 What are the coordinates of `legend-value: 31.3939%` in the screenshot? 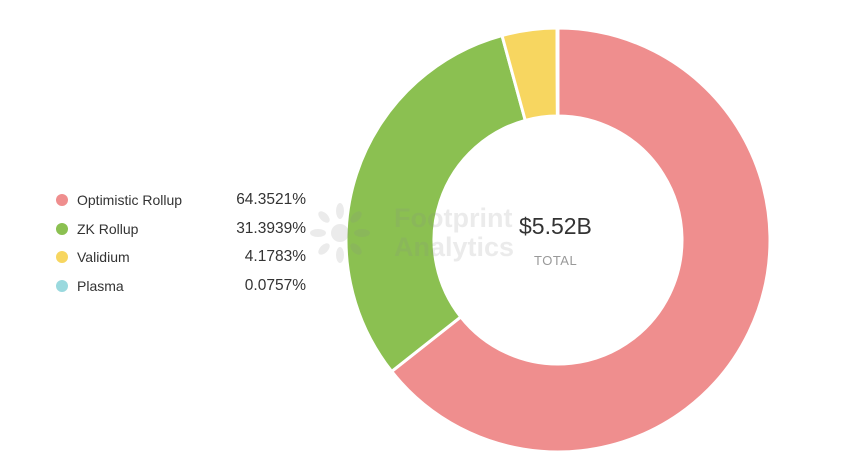 It's located at (271, 228).